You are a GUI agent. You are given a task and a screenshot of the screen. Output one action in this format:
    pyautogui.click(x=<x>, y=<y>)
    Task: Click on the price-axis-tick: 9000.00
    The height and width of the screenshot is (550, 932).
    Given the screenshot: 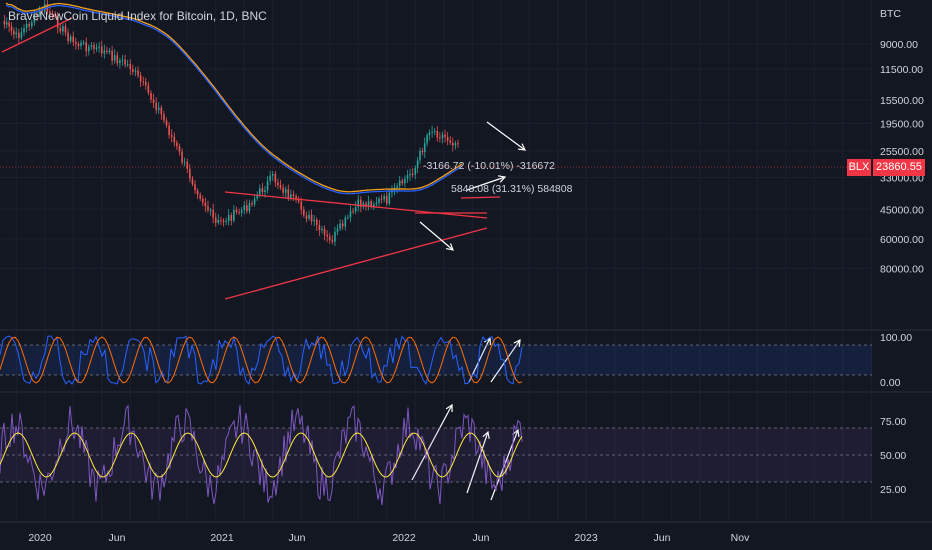 What is the action you would take?
    pyautogui.click(x=899, y=45)
    